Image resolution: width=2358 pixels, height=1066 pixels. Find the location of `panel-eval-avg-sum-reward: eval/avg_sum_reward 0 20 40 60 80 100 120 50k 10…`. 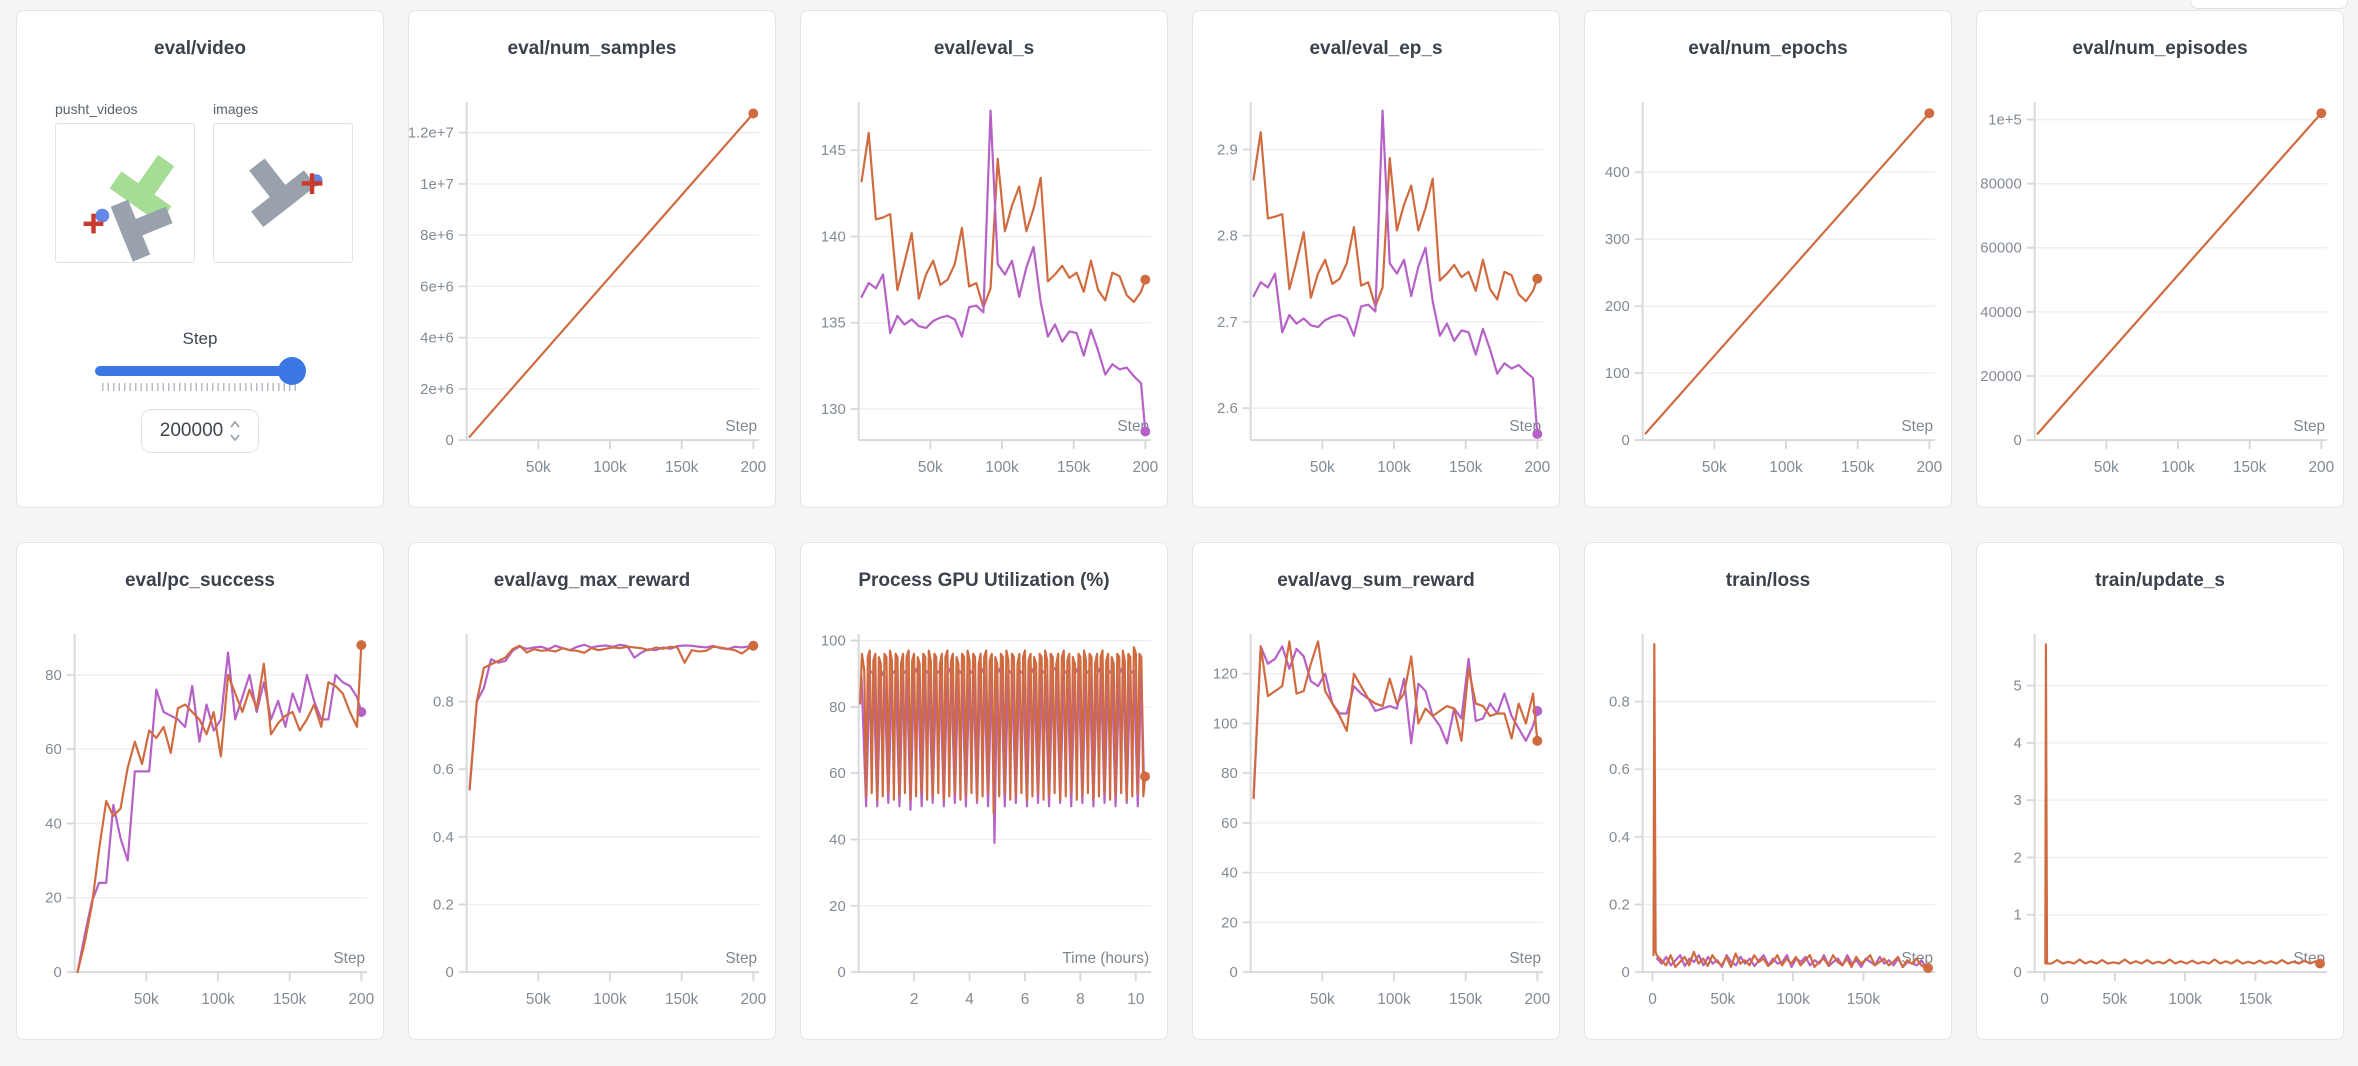

panel-eval-avg-sum-reward: eval/avg_sum_reward 0 20 40 60 80 100 120 50k 10… is located at coordinates (1376, 791).